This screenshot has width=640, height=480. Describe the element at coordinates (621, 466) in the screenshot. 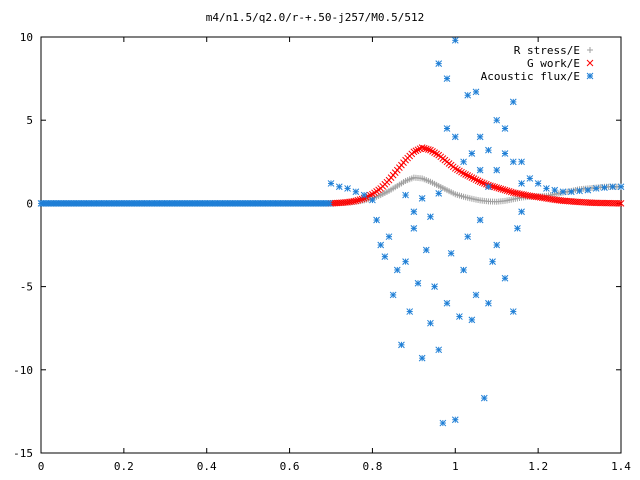

I see `x-tick-label: 1.4` at that location.